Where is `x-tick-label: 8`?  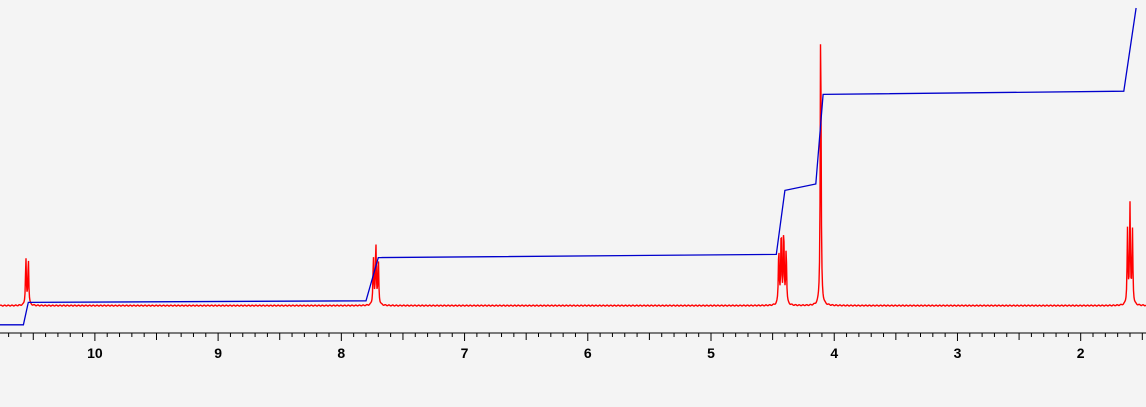
x-tick-label: 8 is located at coordinates (341, 353).